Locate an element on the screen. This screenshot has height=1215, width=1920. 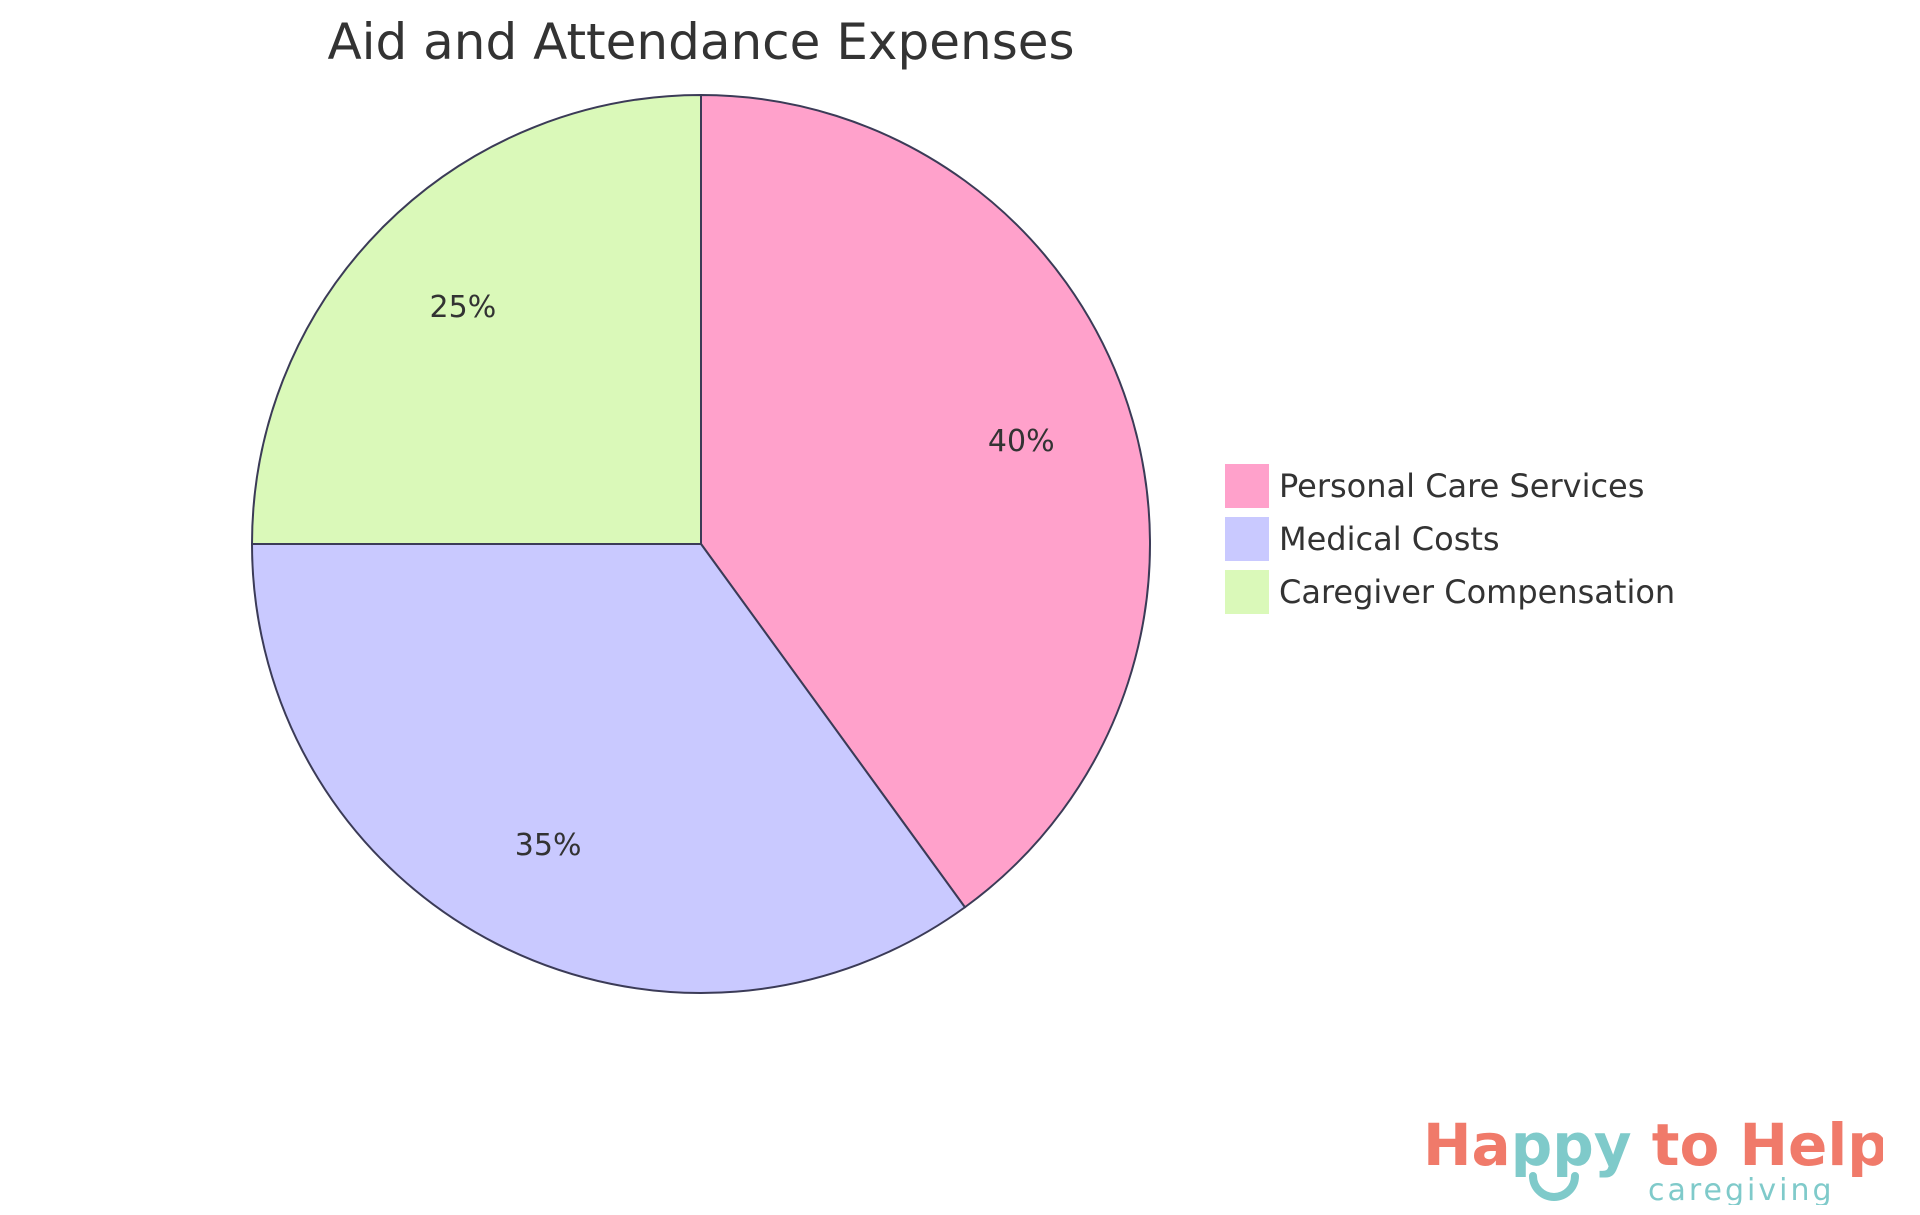
slice-label: 25% is located at coordinates (463, 307).